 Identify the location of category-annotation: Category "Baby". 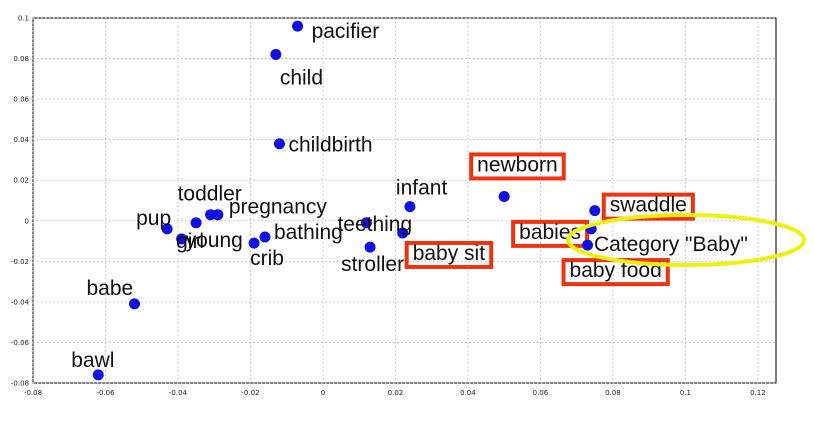
(686, 240).